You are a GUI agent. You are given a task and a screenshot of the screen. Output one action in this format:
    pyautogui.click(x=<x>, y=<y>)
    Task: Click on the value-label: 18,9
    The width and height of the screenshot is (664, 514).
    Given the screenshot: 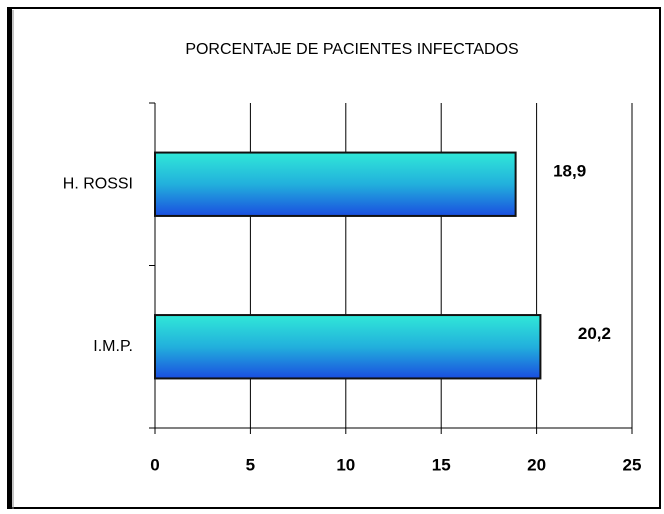 What is the action you would take?
    pyautogui.click(x=569, y=171)
    